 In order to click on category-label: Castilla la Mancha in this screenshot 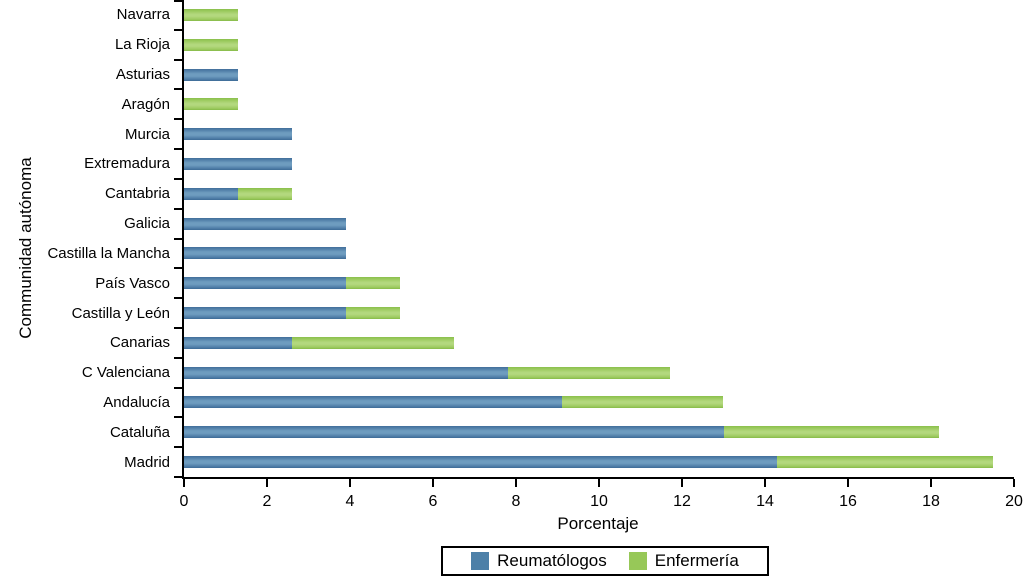, I will do `click(108, 253)`.